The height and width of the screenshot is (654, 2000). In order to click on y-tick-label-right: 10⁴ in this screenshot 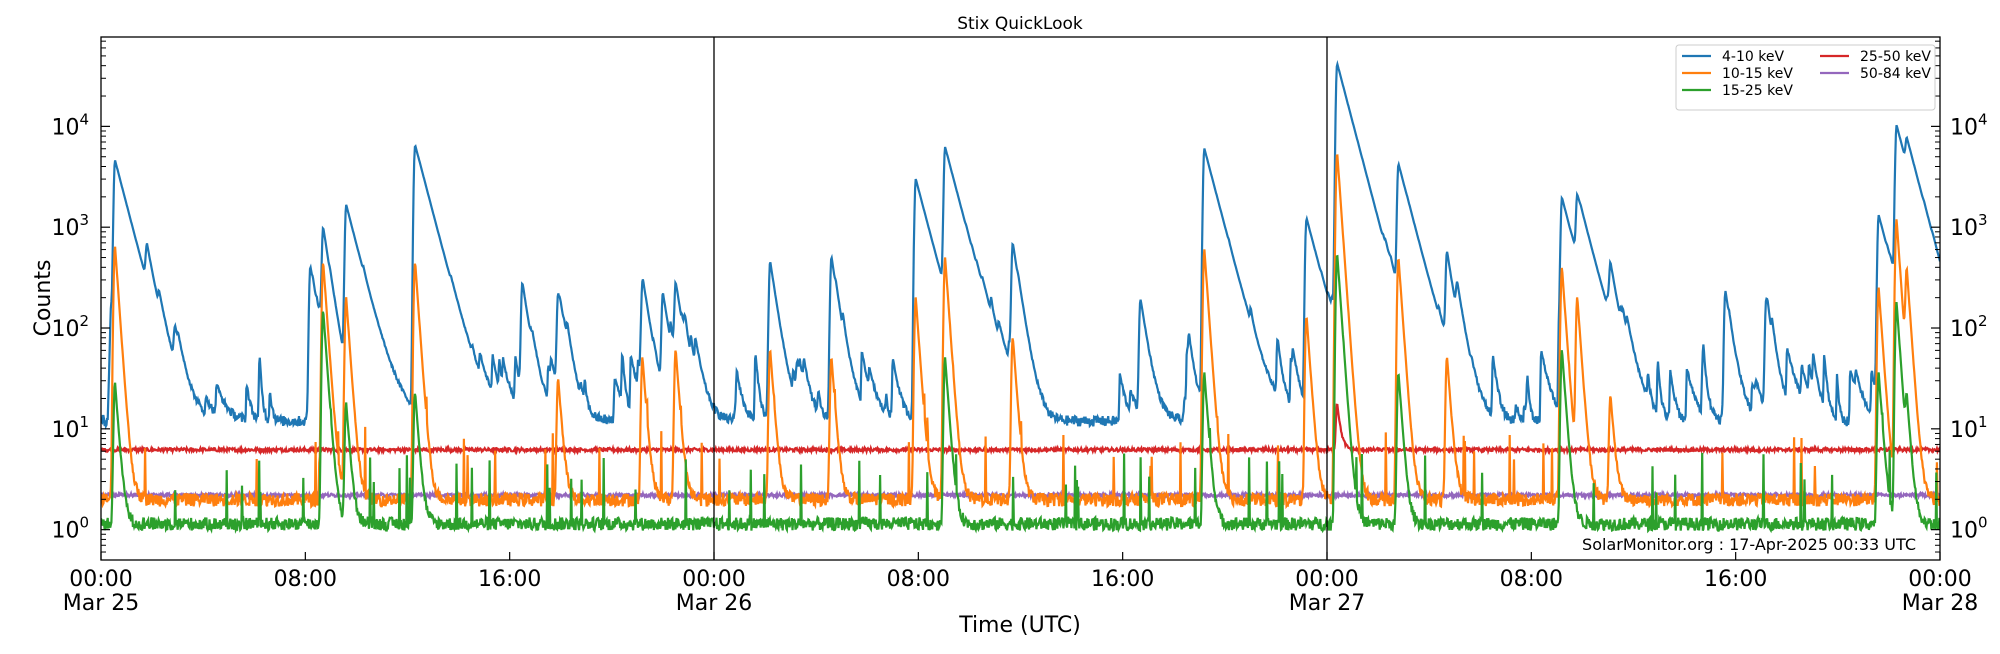, I will do `click(1969, 125)`.